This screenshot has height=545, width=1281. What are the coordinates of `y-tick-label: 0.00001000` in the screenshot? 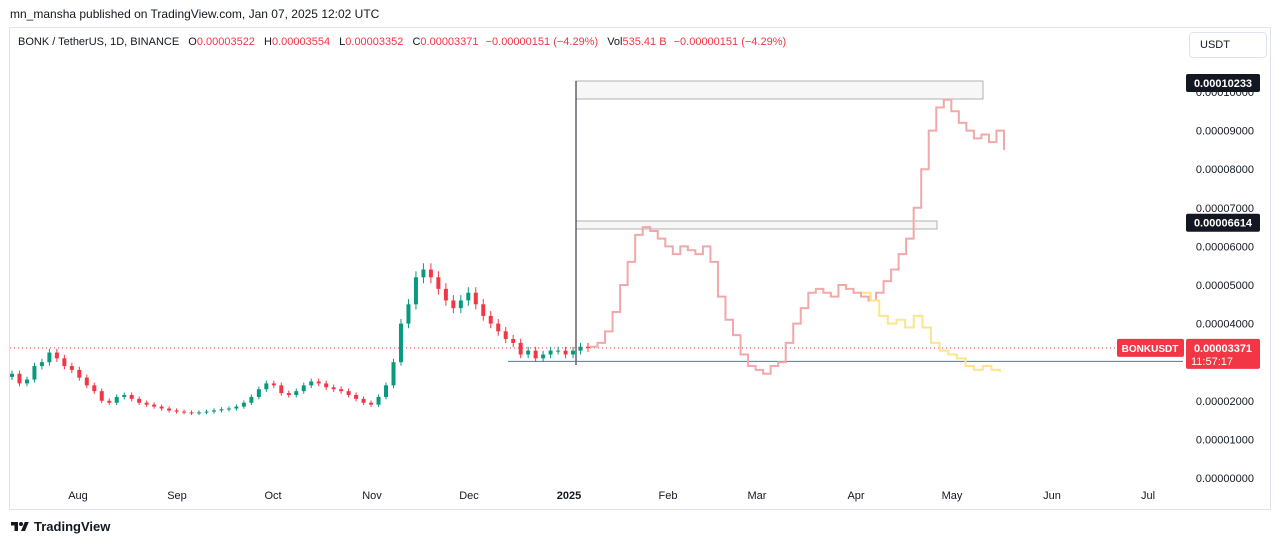 It's located at (1225, 440).